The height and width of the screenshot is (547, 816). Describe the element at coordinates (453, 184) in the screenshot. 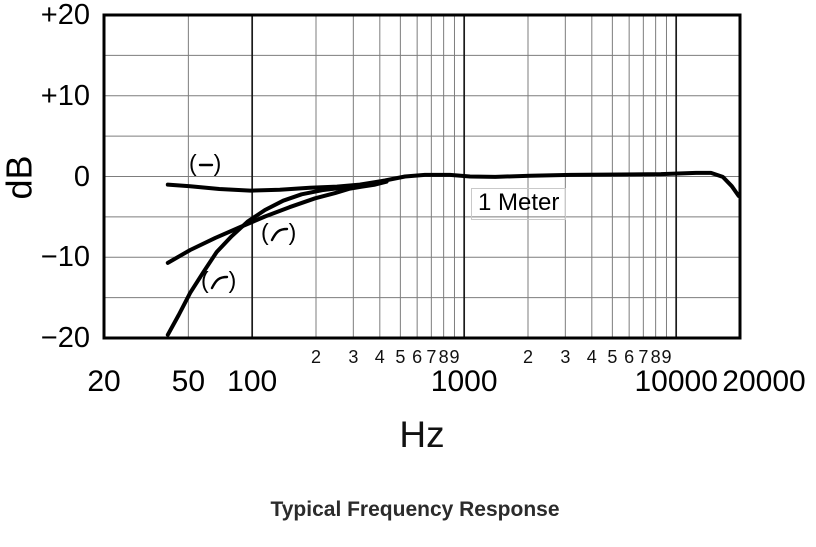

I see `curve-flat-response` at that location.